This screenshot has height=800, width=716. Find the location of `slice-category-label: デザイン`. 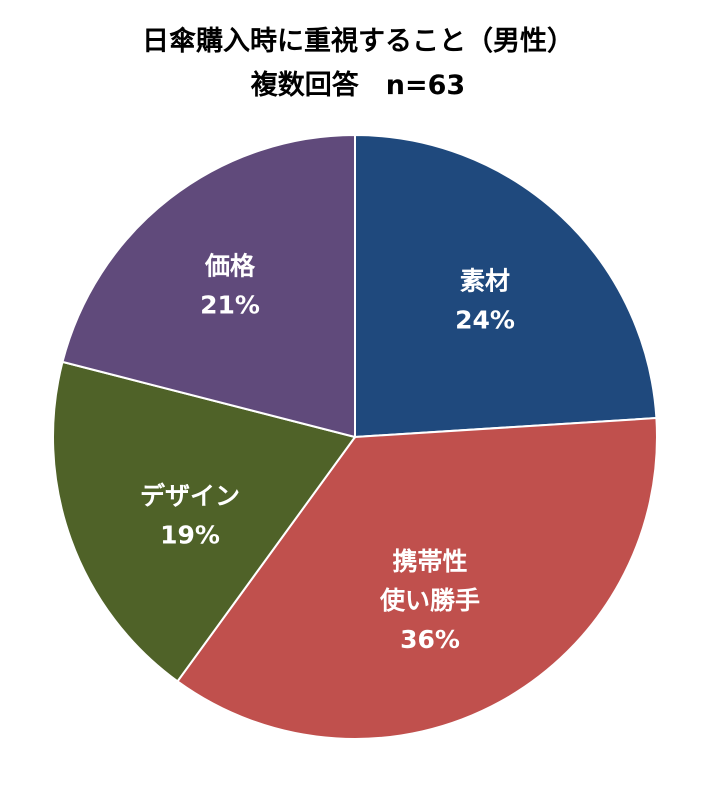

slice-category-label: デザイン is located at coordinates (190, 496).